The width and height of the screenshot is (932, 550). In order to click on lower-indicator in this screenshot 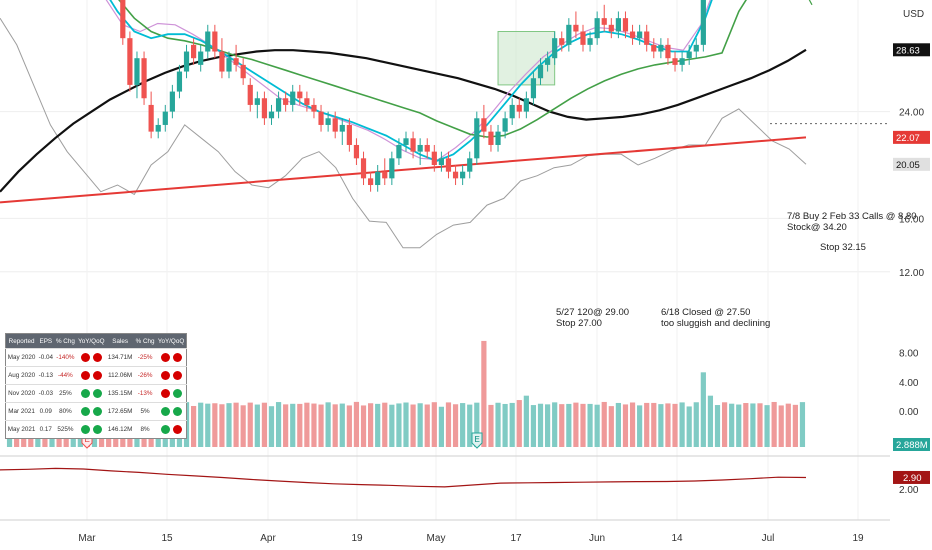, I will do `click(403, 477)`.